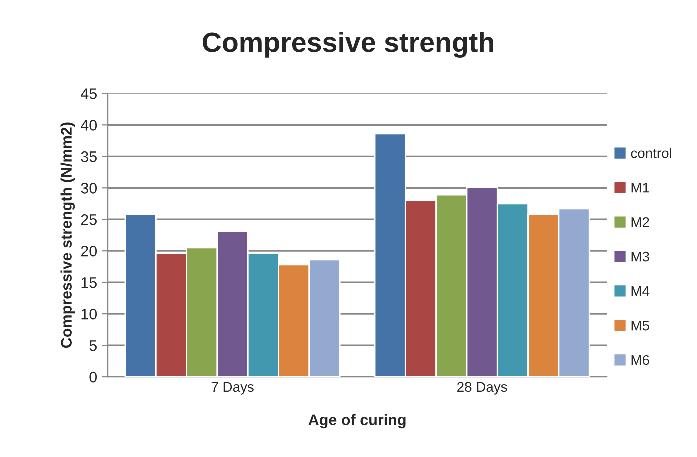  Describe the element at coordinates (641, 188) in the screenshot. I see `legend-label: M1` at that location.